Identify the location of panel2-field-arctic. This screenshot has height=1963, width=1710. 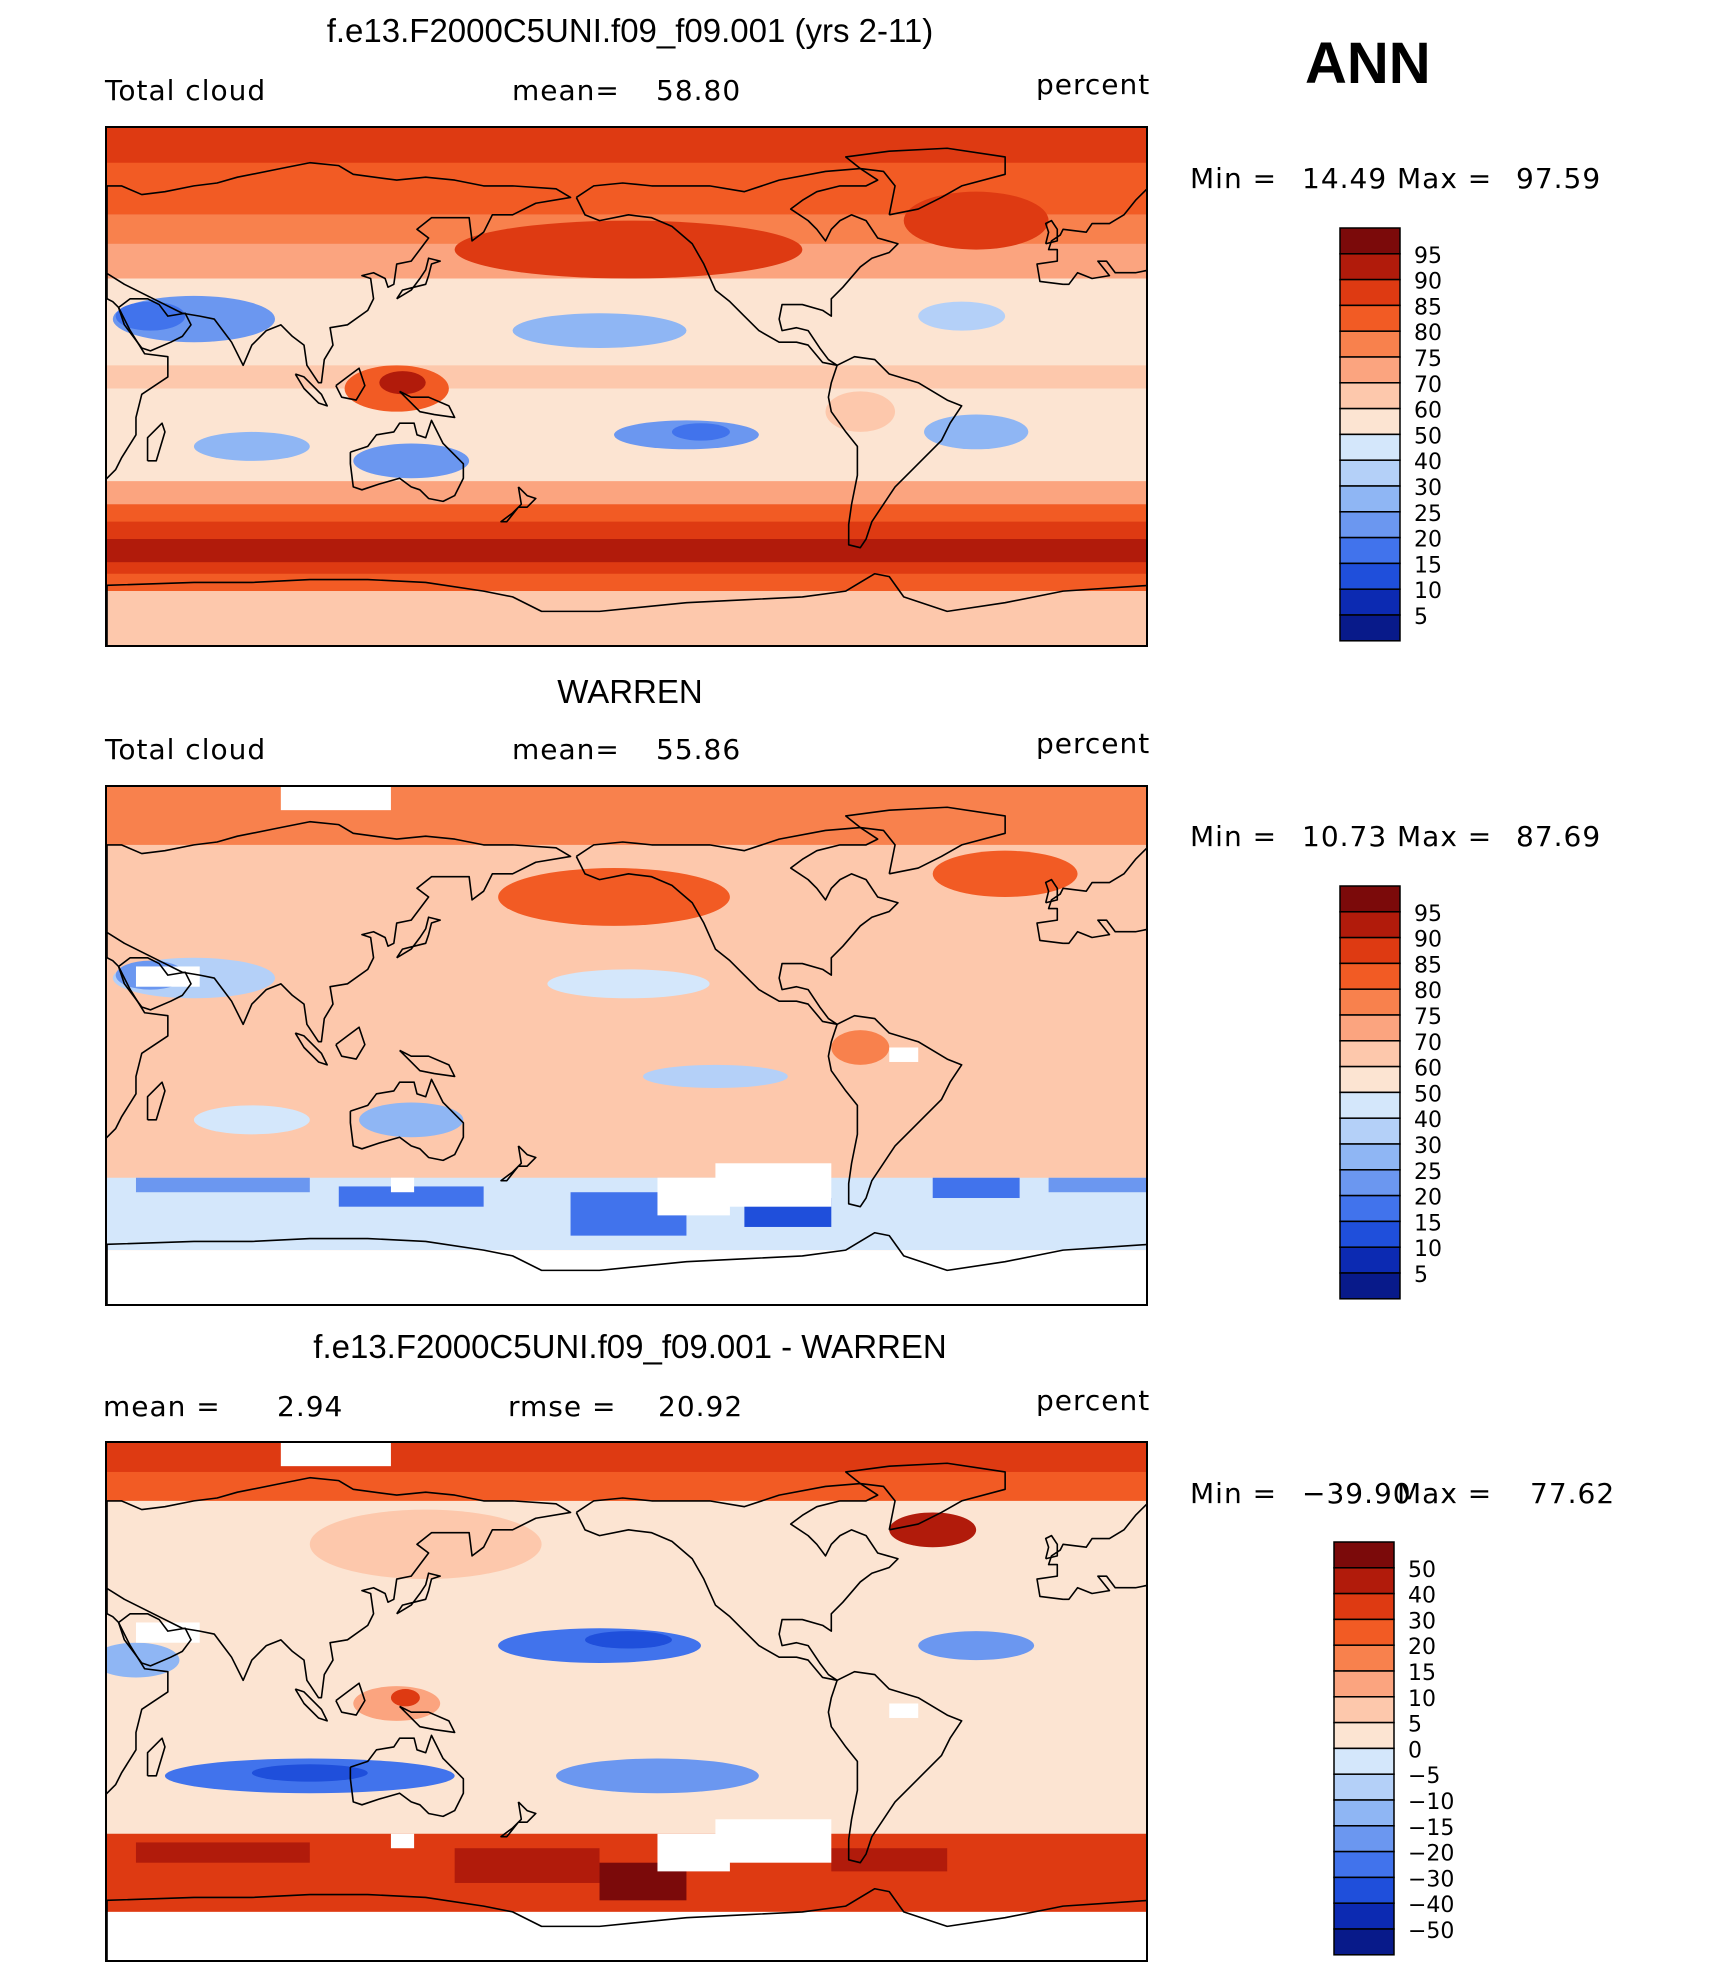
(626, 816).